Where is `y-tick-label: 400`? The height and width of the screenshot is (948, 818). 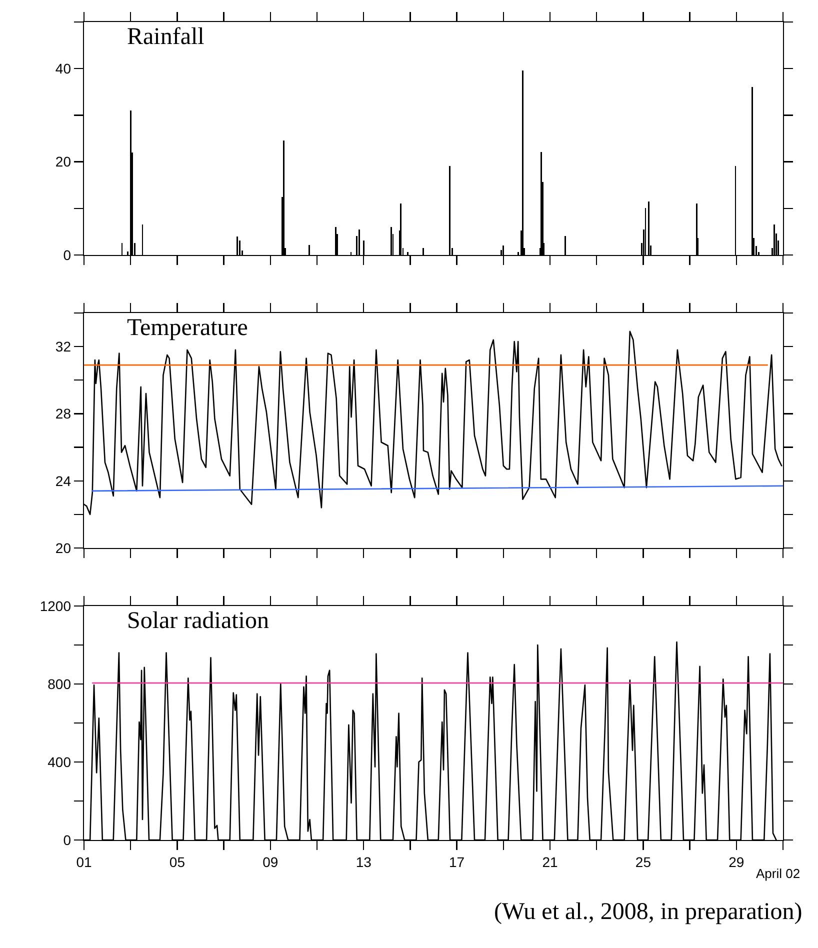
y-tick-label: 400 is located at coordinates (60, 762).